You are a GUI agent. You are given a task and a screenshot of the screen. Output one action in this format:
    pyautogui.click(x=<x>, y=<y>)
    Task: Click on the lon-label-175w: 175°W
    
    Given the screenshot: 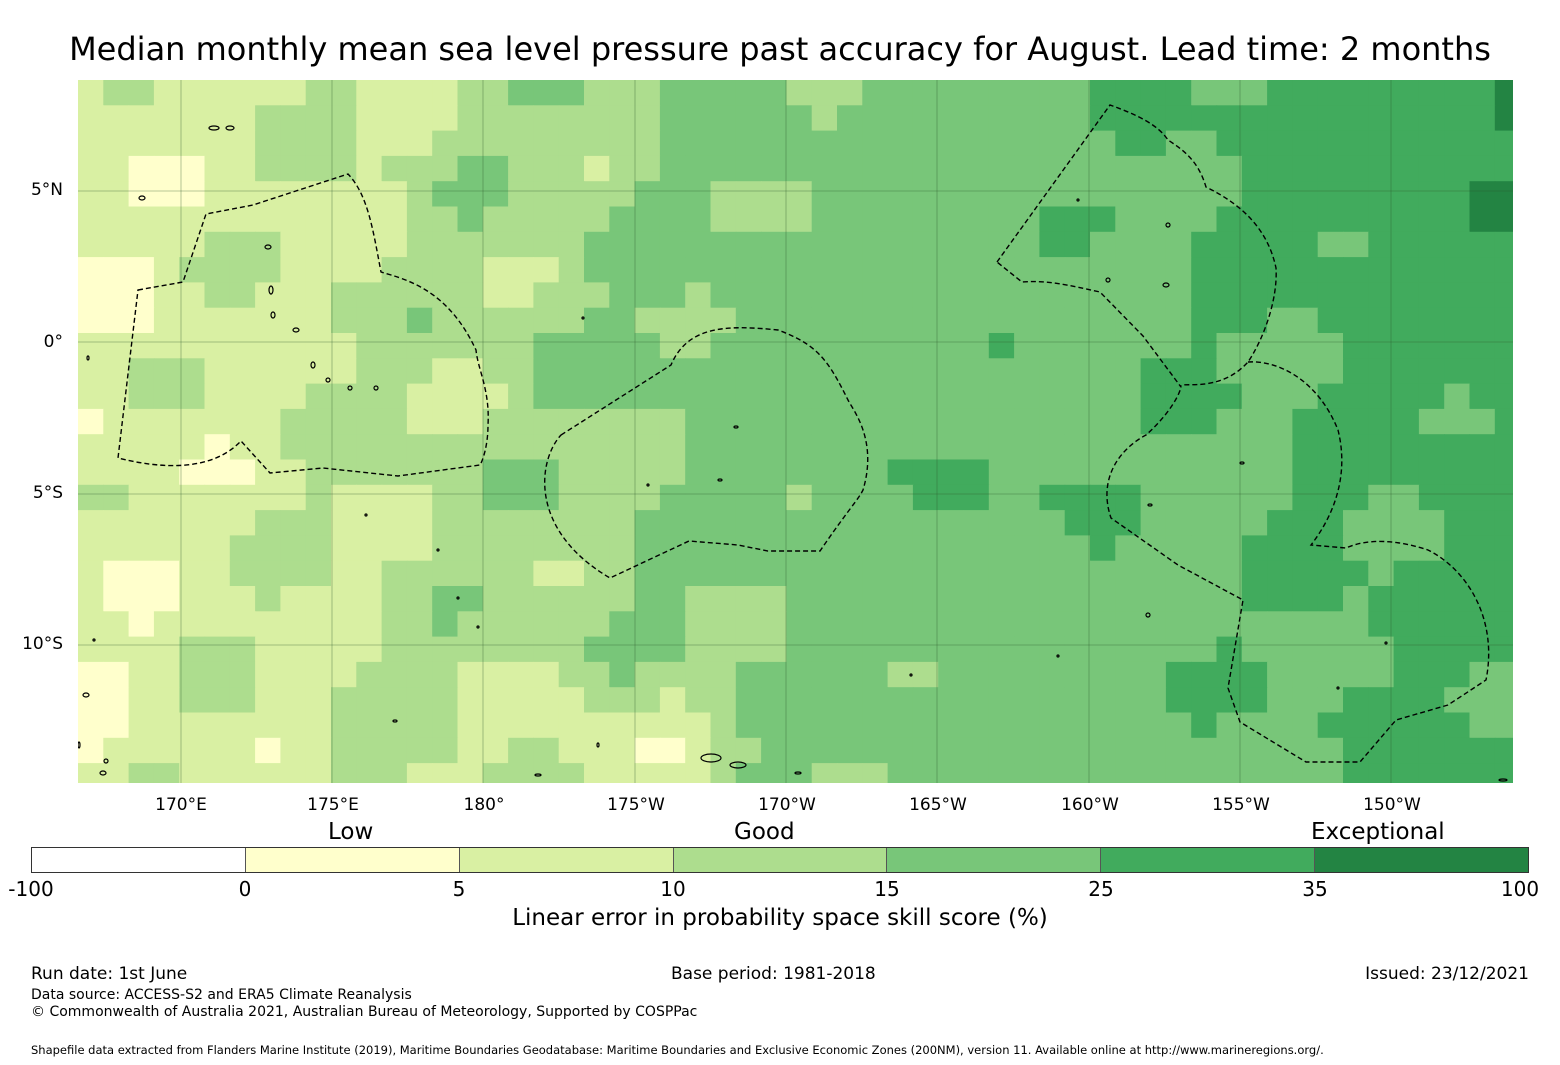 What is the action you would take?
    pyautogui.click(x=636, y=805)
    